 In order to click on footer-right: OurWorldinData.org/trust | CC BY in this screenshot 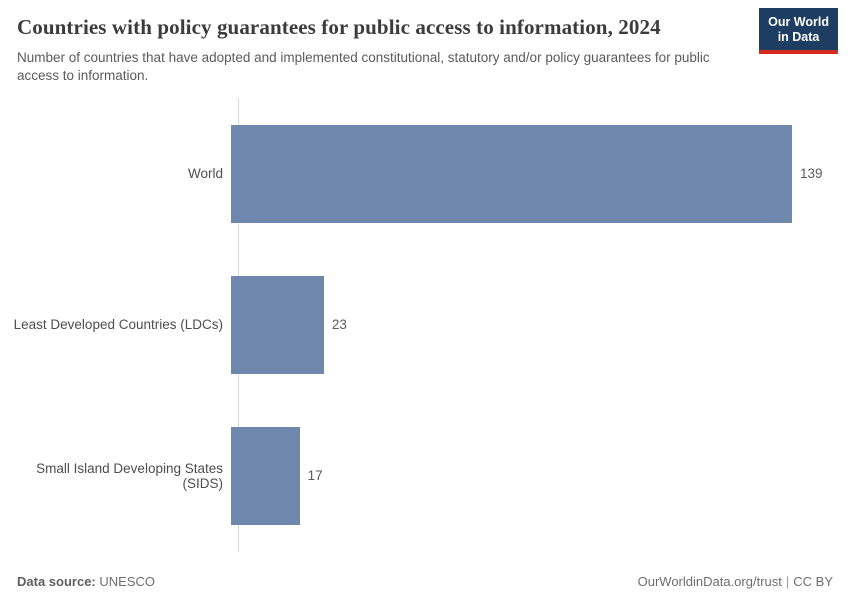, I will do `click(735, 581)`.